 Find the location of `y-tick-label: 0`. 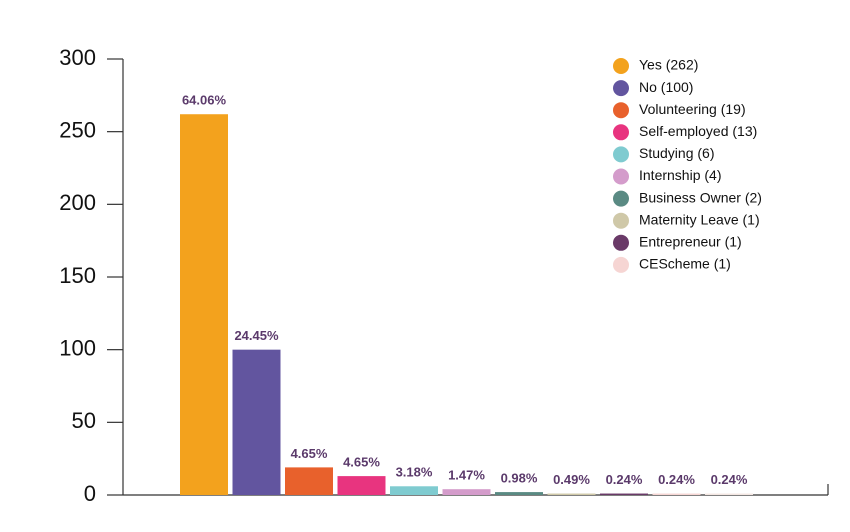

y-tick-label: 0 is located at coordinates (90, 493).